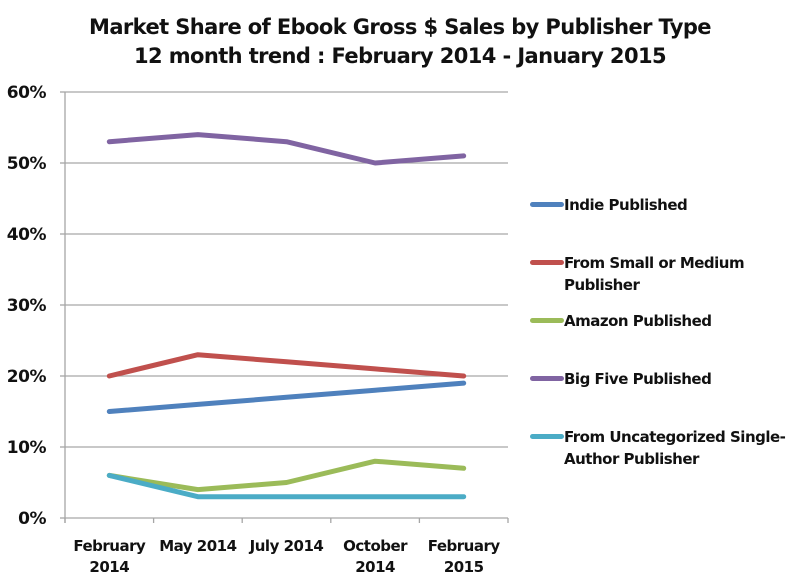 This screenshot has height=584, width=800. Describe the element at coordinates (27, 93) in the screenshot. I see `y-tick-label: 60%` at that location.